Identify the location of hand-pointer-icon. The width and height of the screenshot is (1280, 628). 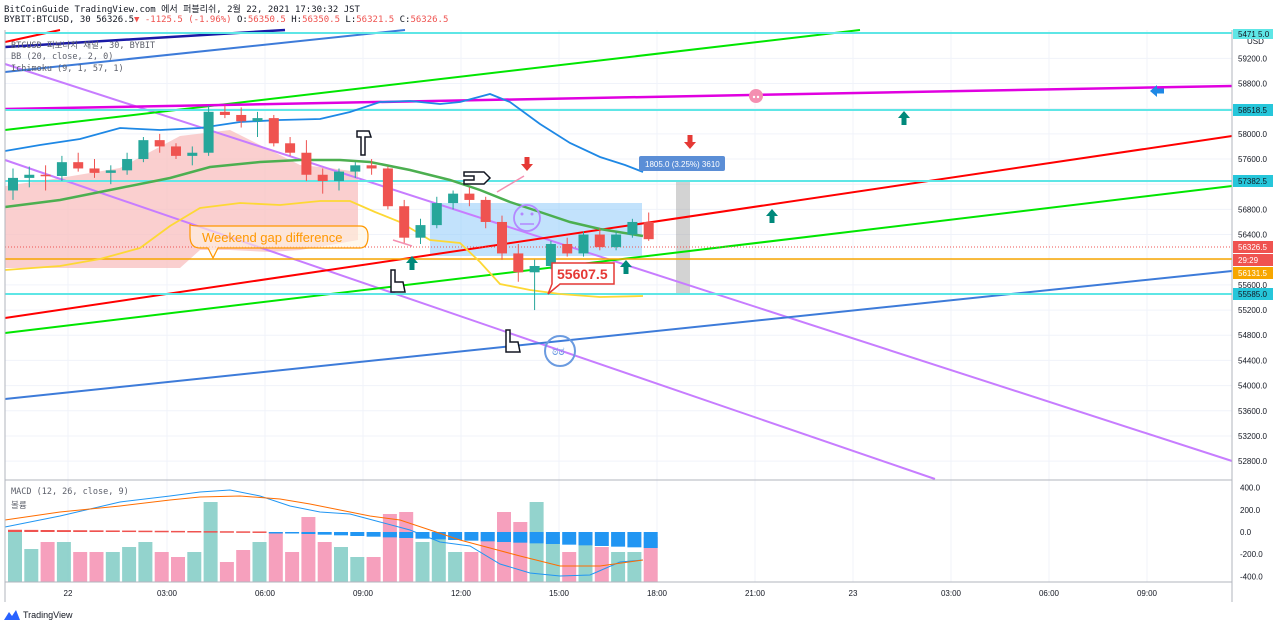
(513, 341).